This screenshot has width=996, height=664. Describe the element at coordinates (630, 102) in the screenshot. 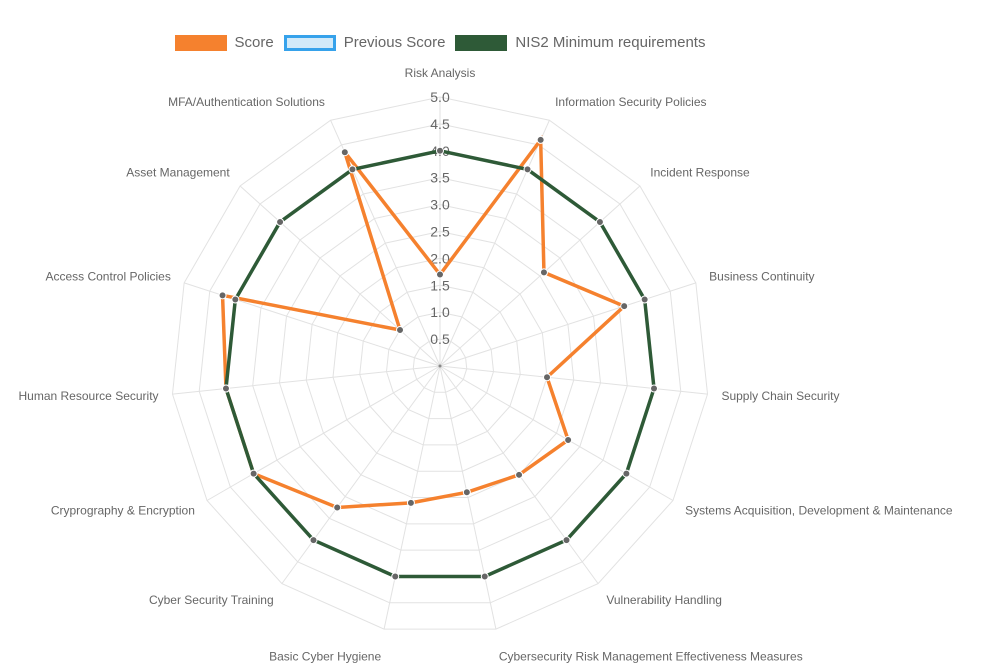

I see `axis-label: Information Security Policies` at that location.